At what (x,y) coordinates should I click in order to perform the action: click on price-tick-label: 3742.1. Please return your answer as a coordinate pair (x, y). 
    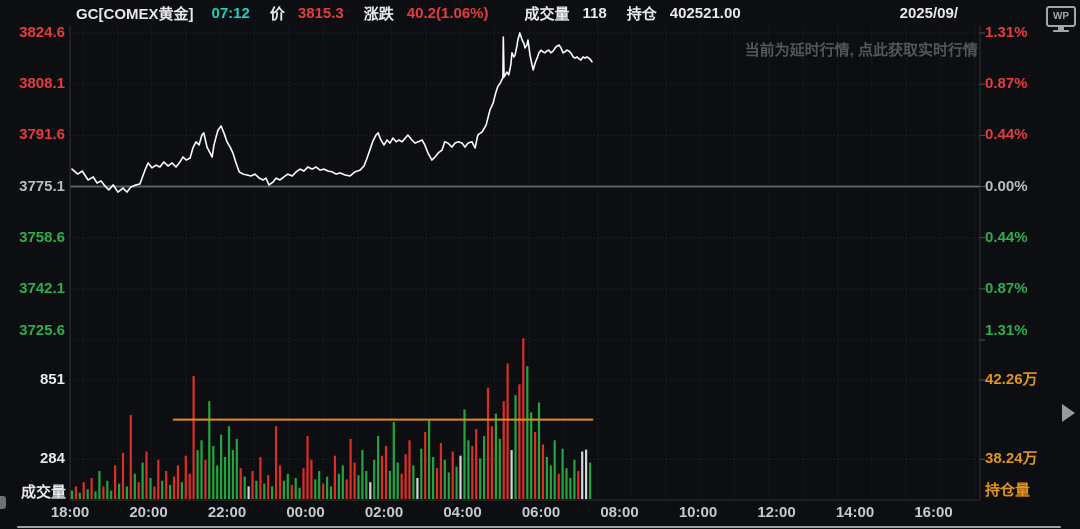
    Looking at the image, I should click on (42, 288).